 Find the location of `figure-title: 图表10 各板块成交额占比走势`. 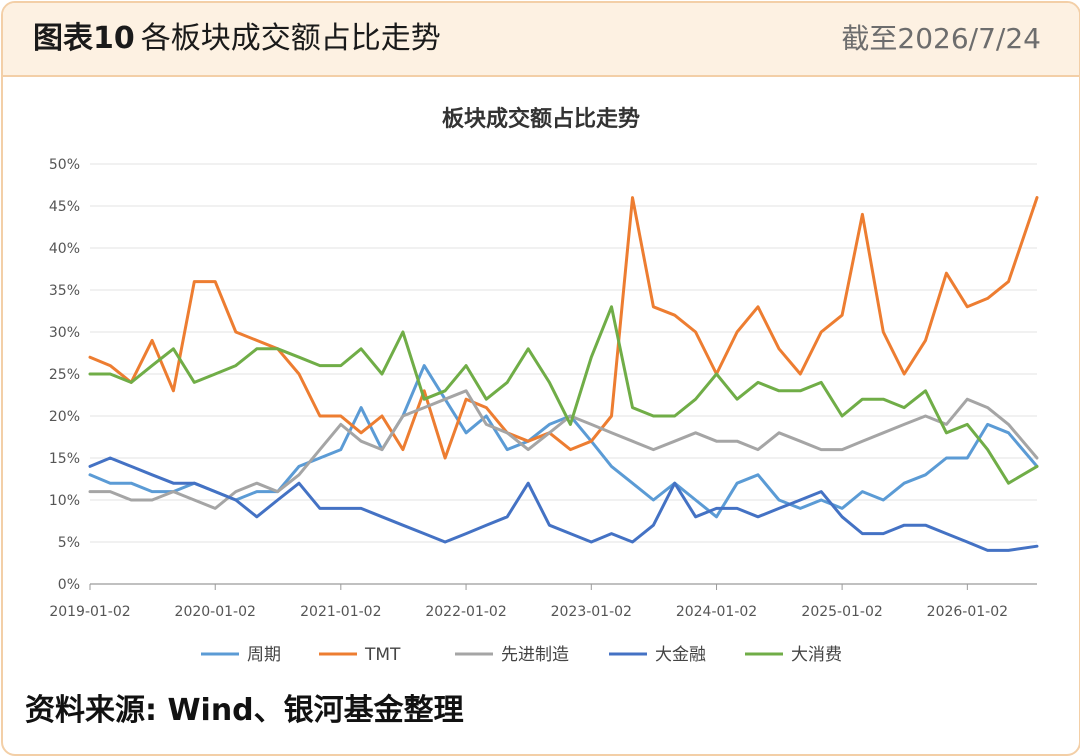

figure-title: 图表10 各板块成交额占比走势 is located at coordinates (237, 39).